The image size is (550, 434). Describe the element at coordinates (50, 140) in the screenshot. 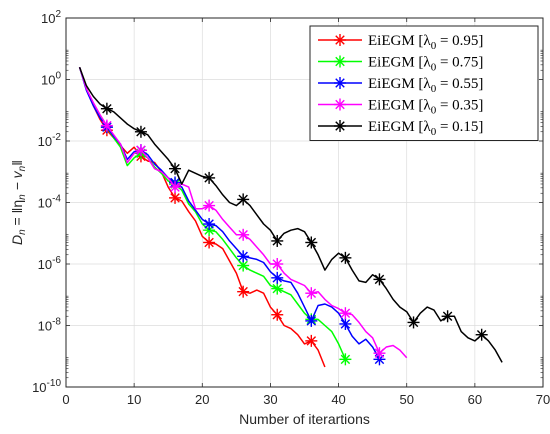

I see `y-tick-label: 10⁻²` at that location.